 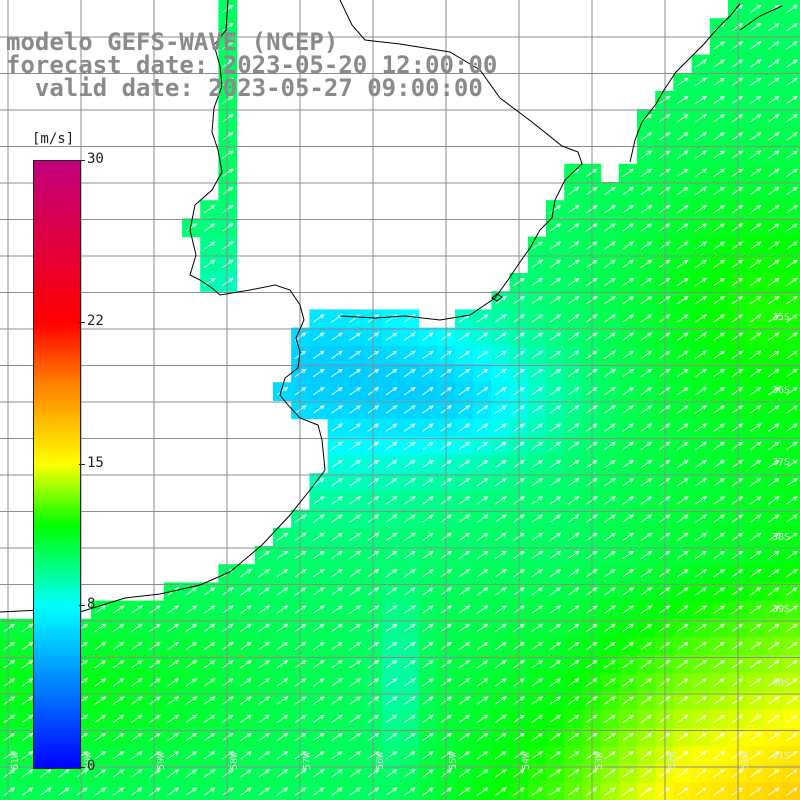 What do you see at coordinates (91, 604) in the screenshot?
I see `colorbar-tick-label: 8` at bounding box center [91, 604].